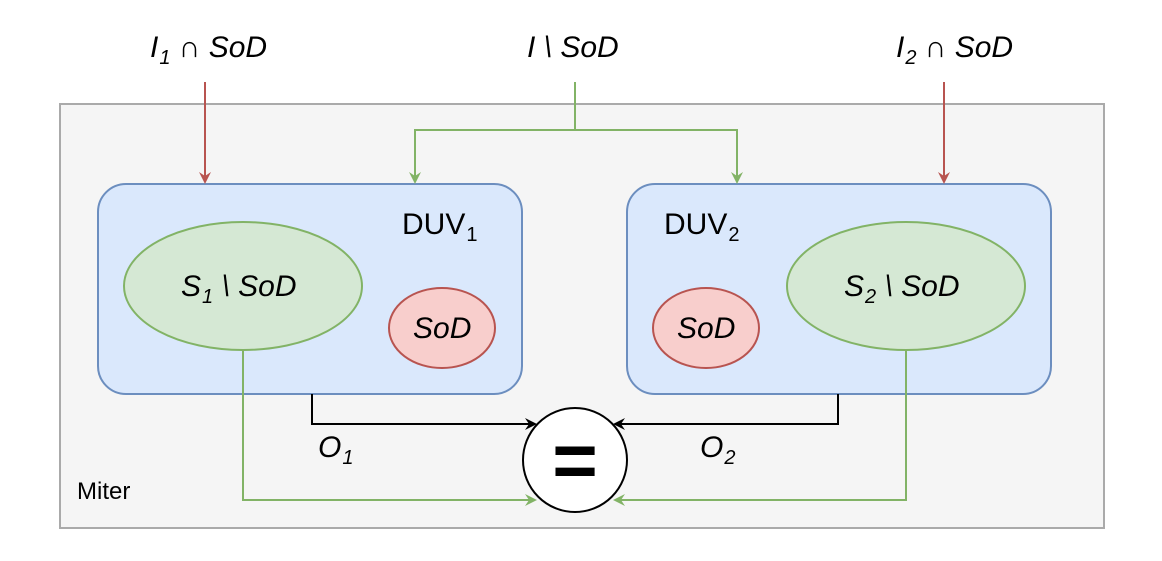  What do you see at coordinates (165, 58) in the screenshot?
I see `input-left-sub: 1` at bounding box center [165, 58].